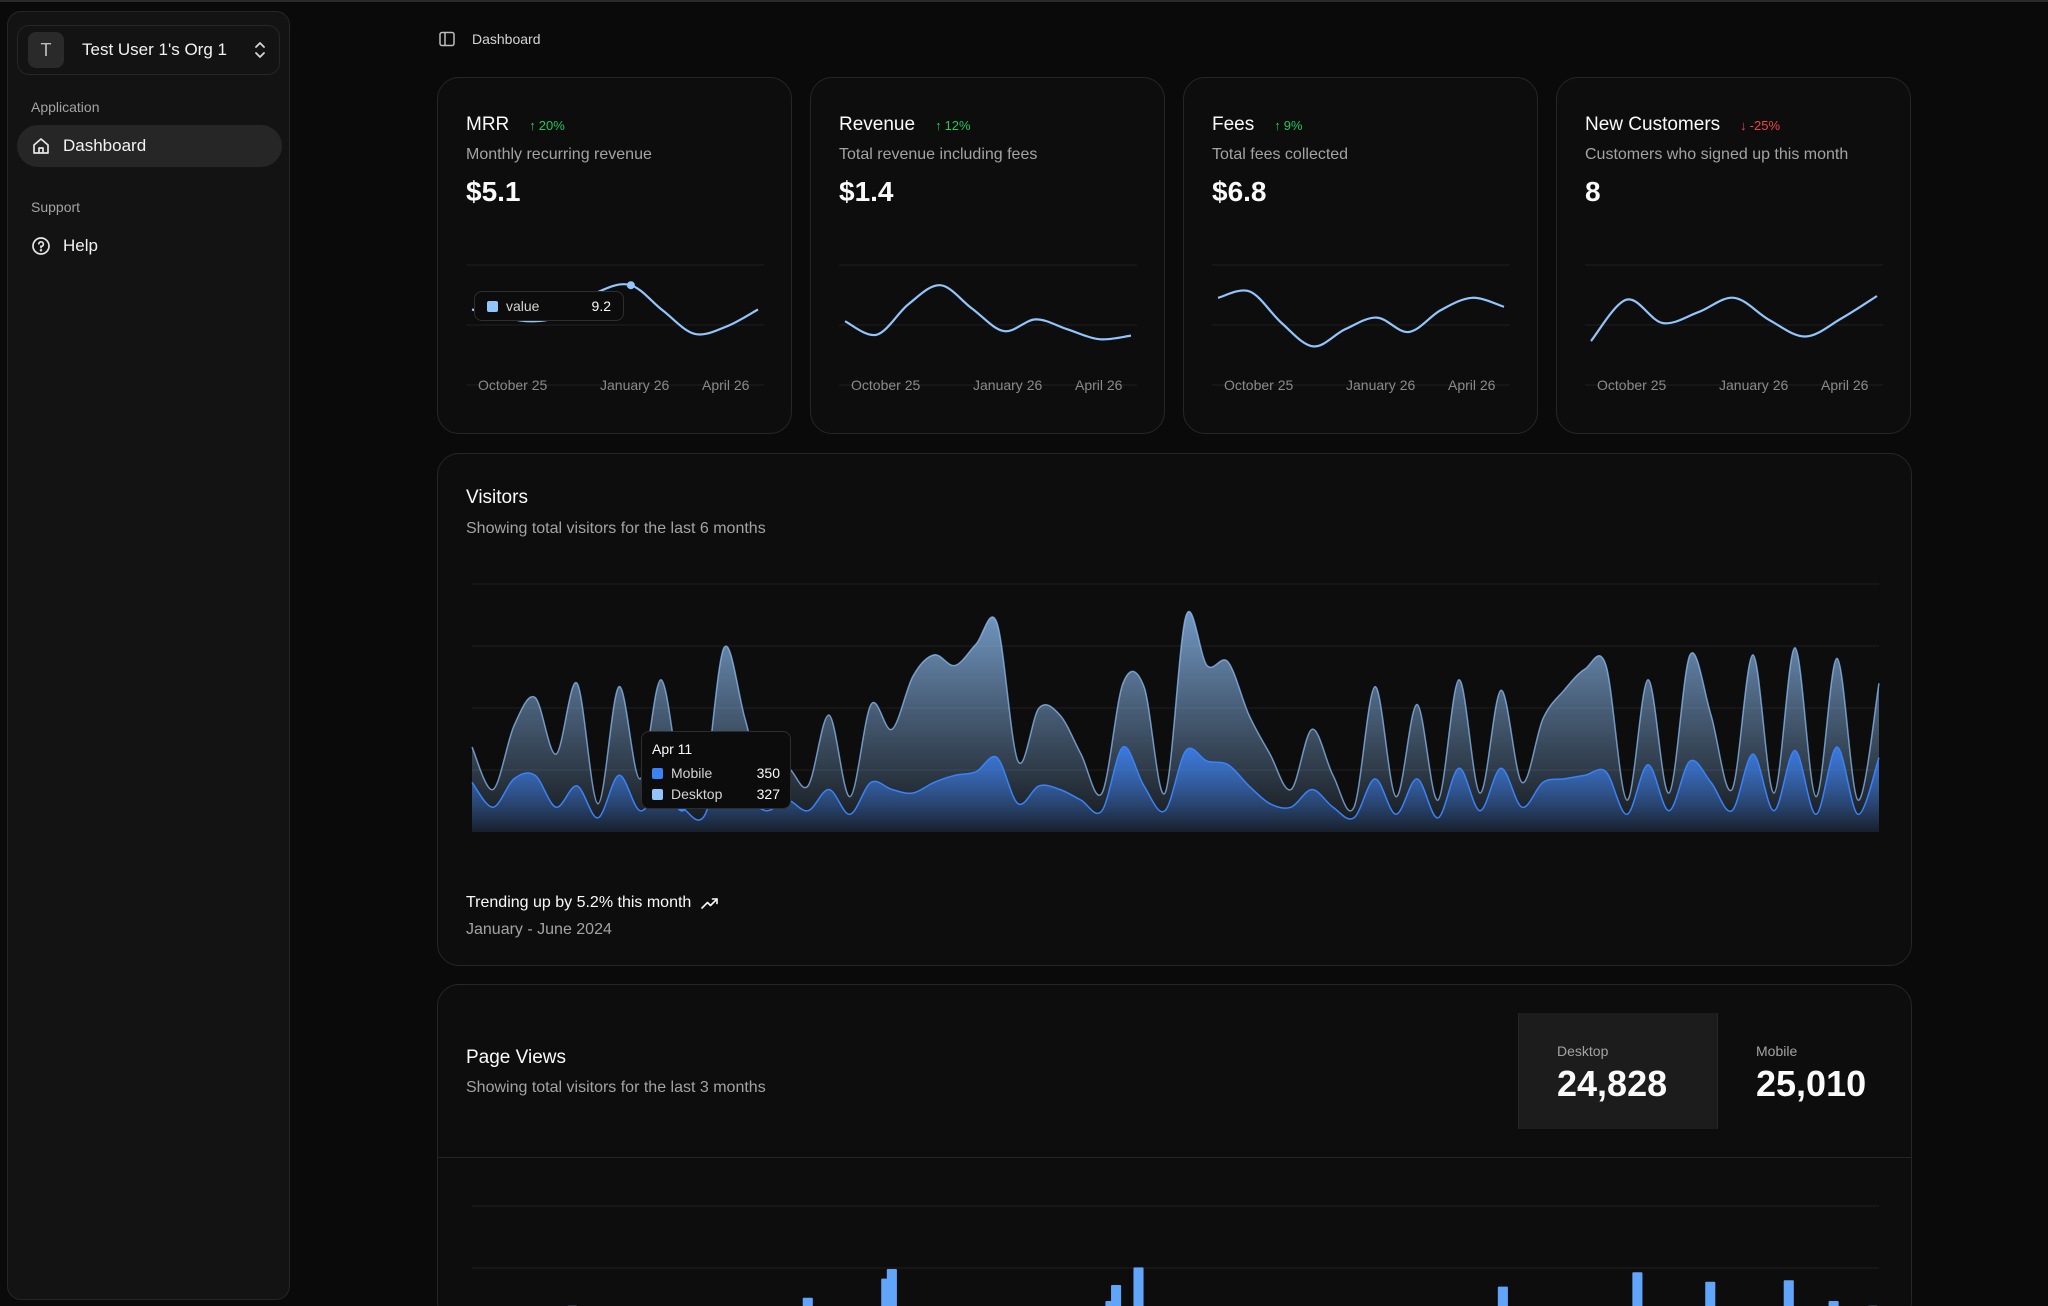 The image size is (2048, 1306). I want to click on tooltip-value: 350, so click(768, 773).